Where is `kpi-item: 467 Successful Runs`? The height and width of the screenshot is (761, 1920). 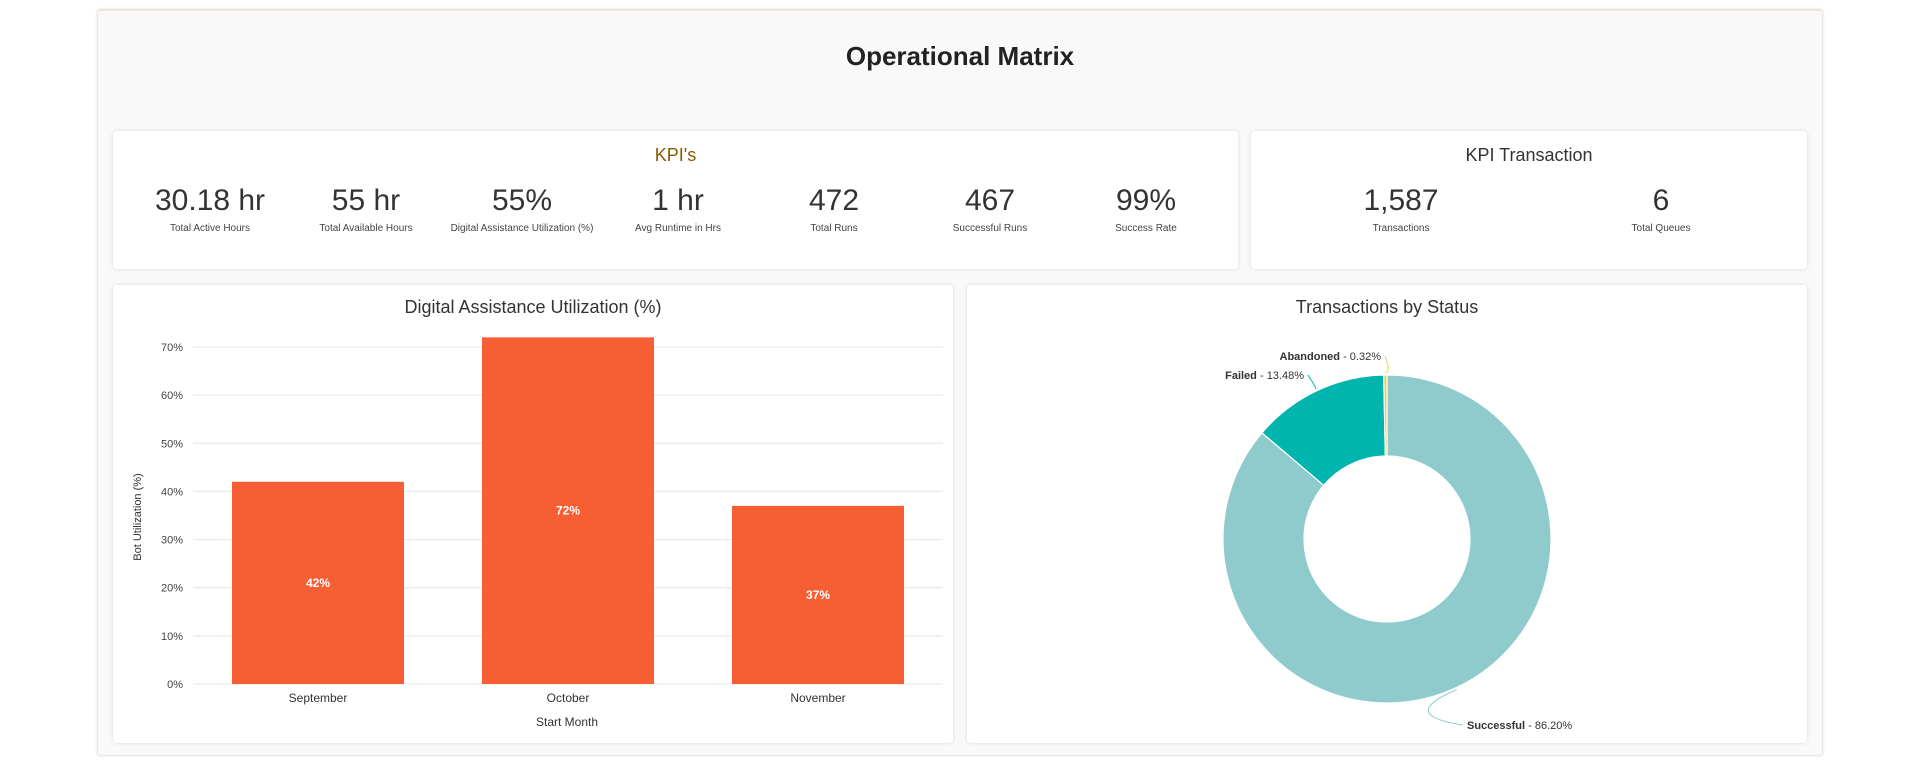
kpi-item: 467 Successful Runs is located at coordinates (990, 208).